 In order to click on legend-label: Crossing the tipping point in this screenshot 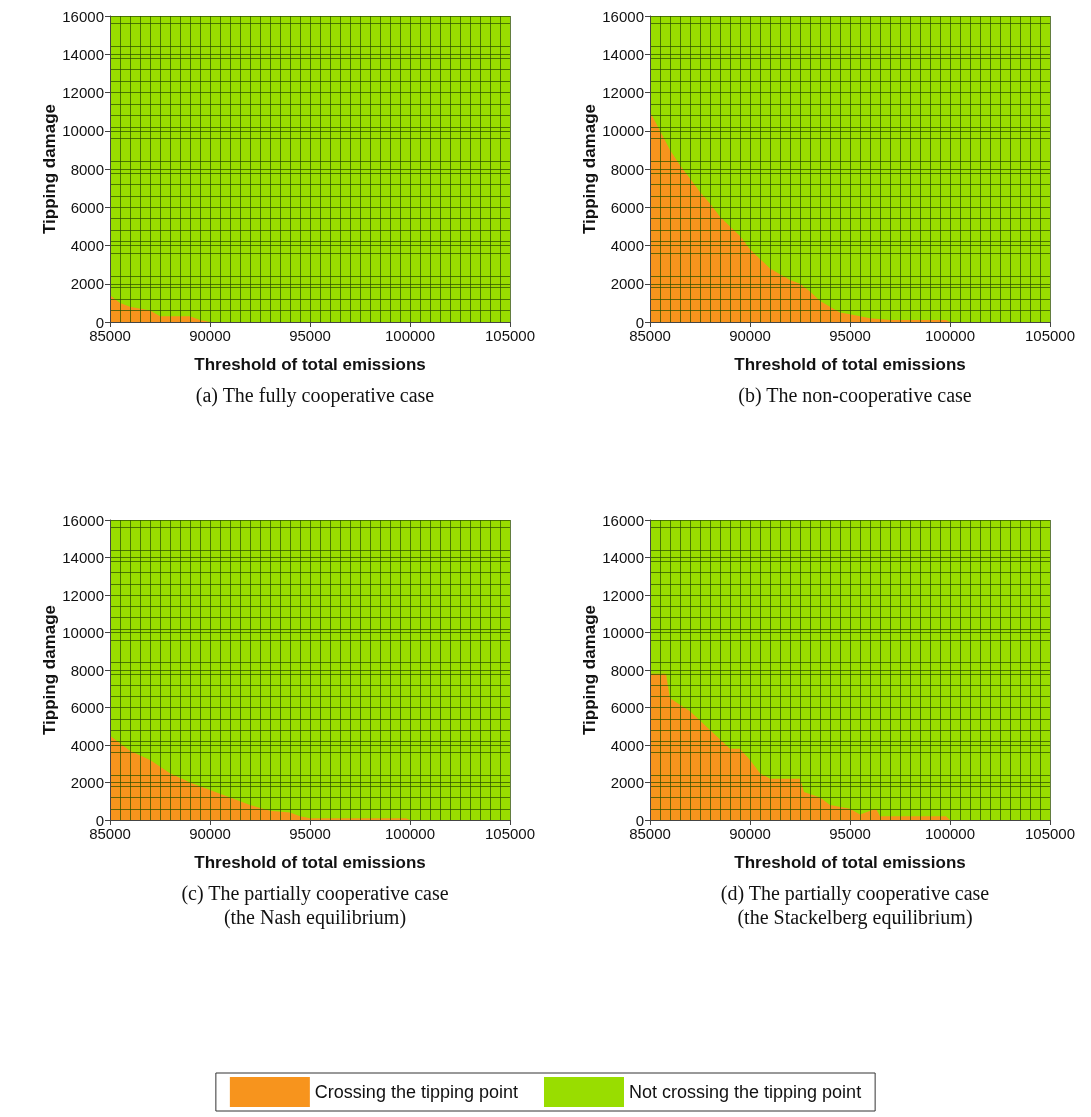, I will do `click(416, 1092)`.